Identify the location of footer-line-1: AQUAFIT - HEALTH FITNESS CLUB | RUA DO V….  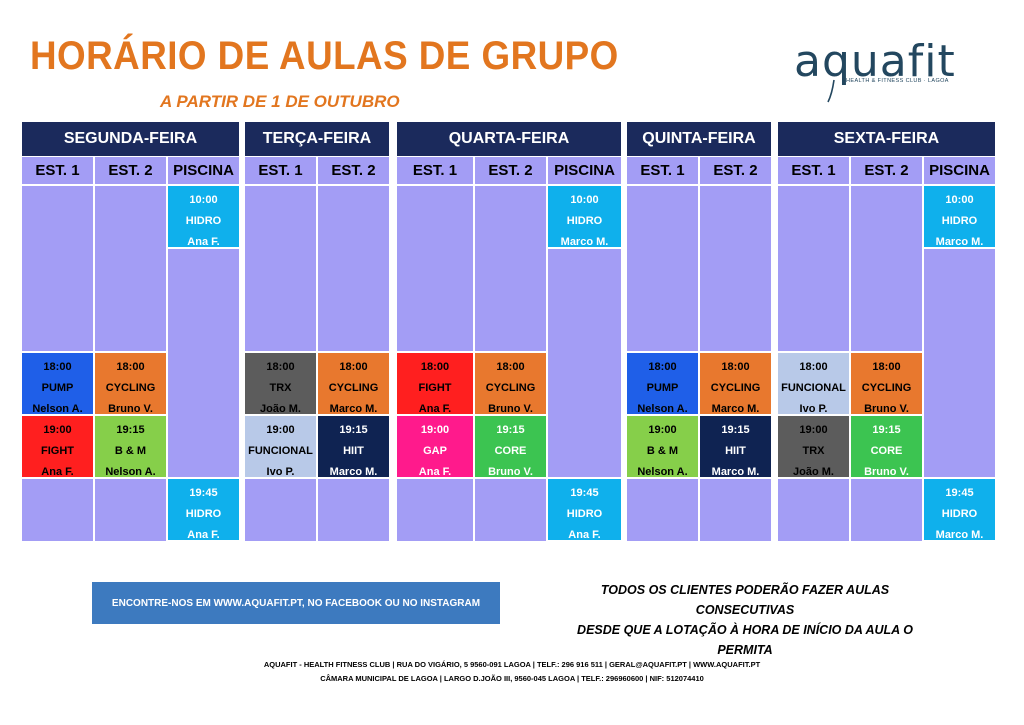
(512, 664).